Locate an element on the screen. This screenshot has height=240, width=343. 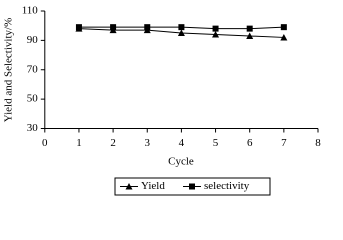
x-tick-label: 4 is located at coordinates (182, 143).